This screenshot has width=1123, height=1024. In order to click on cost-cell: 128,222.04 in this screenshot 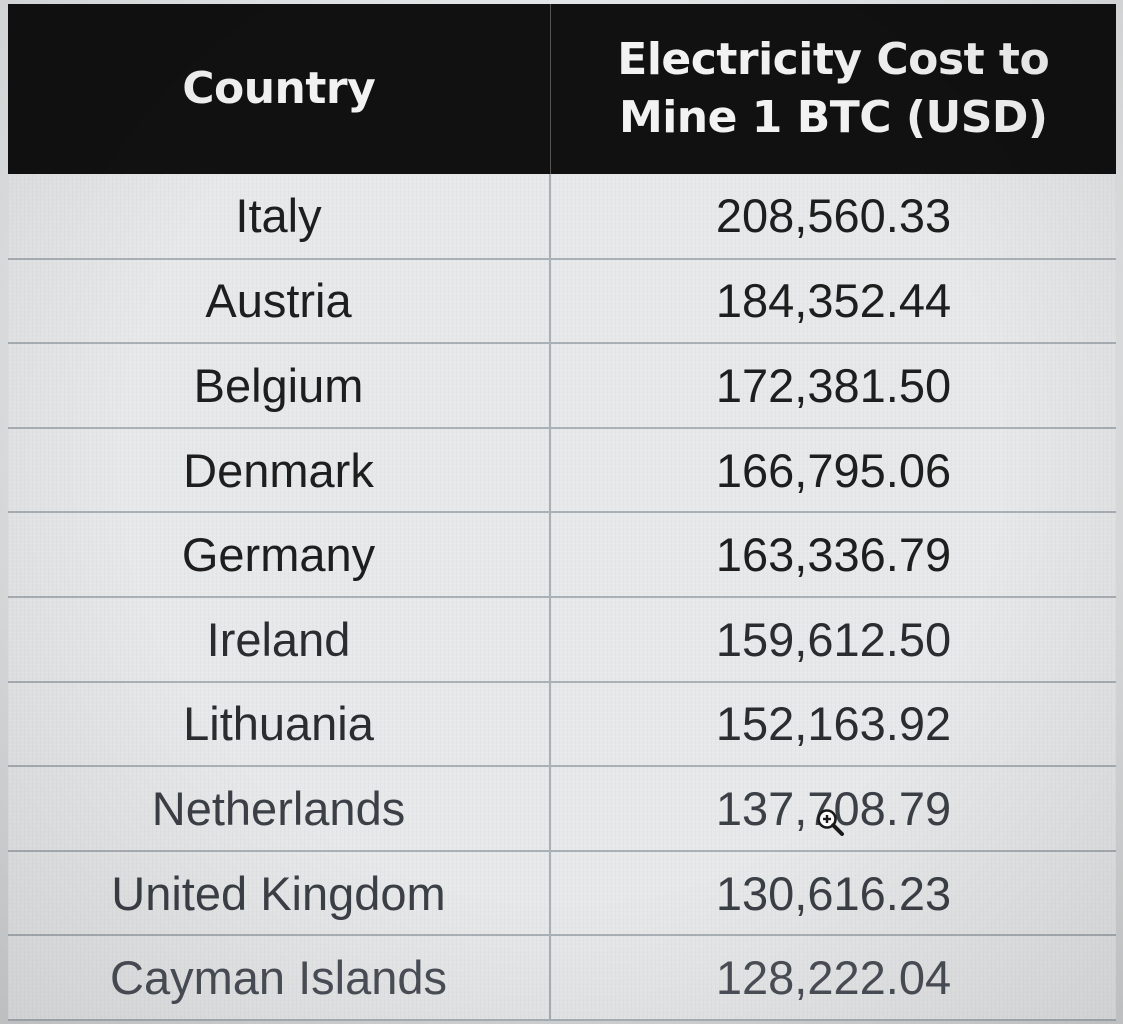, I will do `click(833, 978)`.